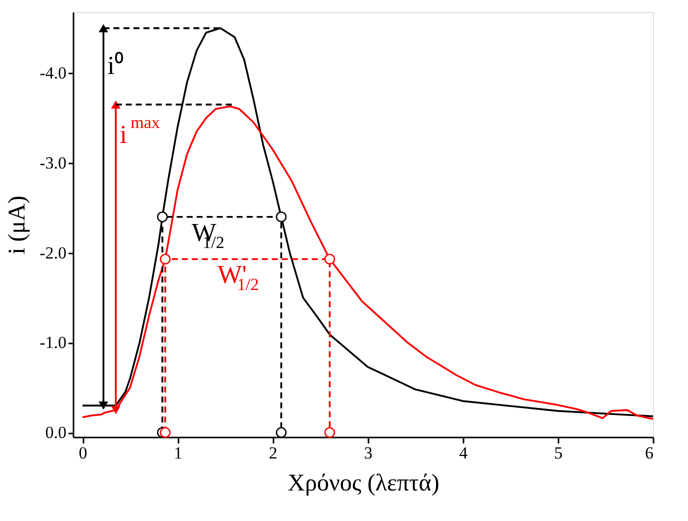 This screenshot has height=521, width=688. I want to click on y-tick-label: -1.0, so click(53, 342).